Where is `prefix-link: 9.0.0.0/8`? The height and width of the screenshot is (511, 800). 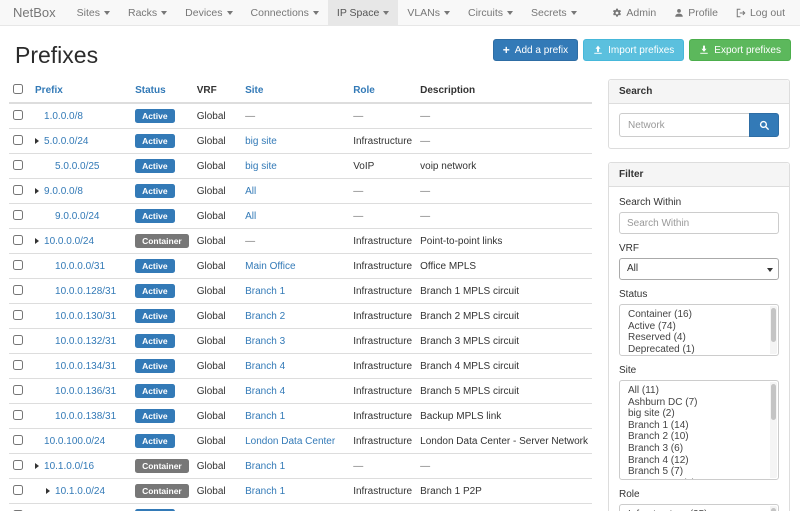 prefix-link: 9.0.0.0/8 is located at coordinates (63, 191).